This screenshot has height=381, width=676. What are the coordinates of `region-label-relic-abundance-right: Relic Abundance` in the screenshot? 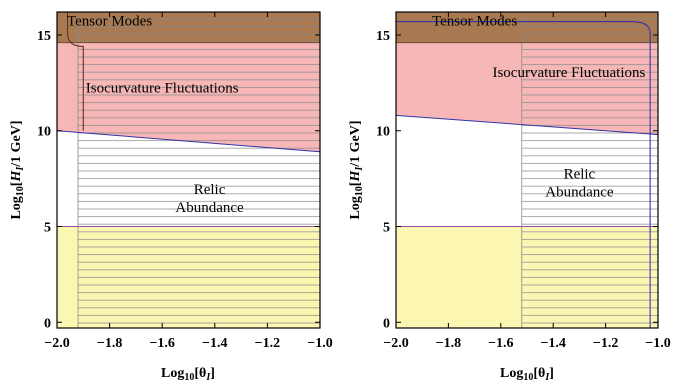 It's located at (579, 184).